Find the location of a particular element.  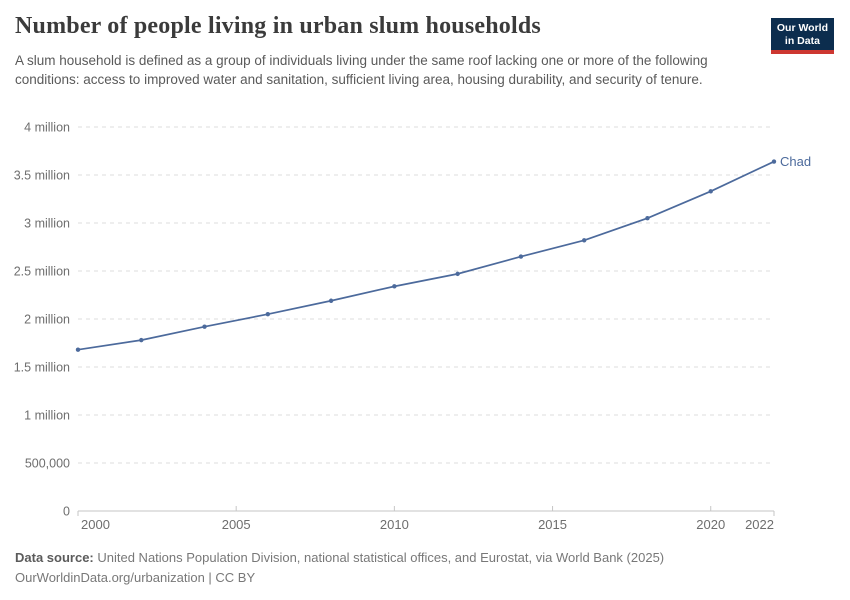

y-axis-tick-label: 3 million is located at coordinates (47, 224).